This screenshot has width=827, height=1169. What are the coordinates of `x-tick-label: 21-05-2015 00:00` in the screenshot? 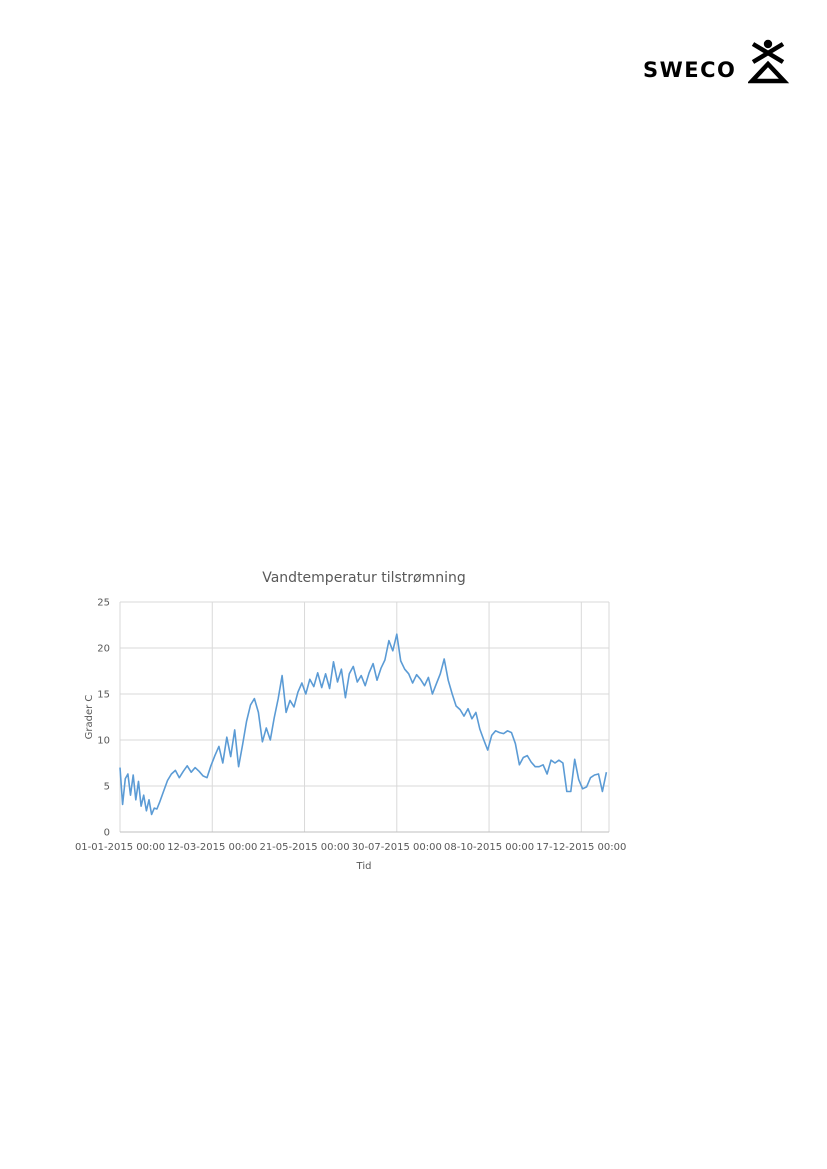 It's located at (304, 847).